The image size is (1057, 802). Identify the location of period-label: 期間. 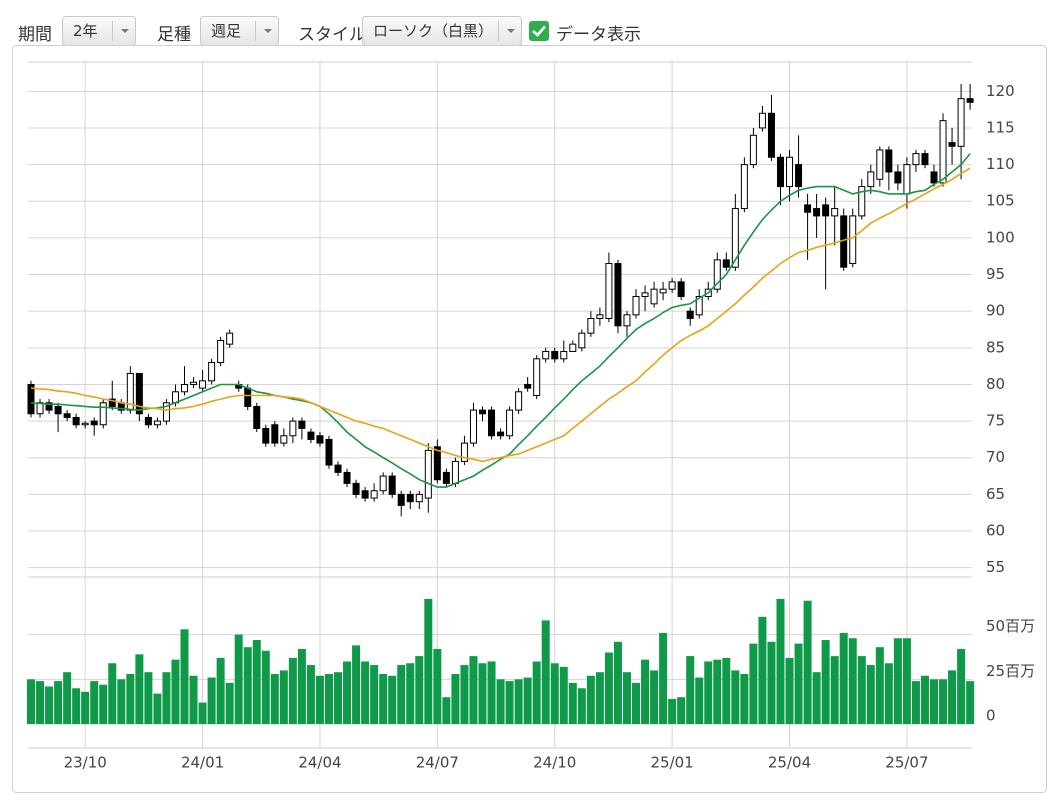
(35, 35).